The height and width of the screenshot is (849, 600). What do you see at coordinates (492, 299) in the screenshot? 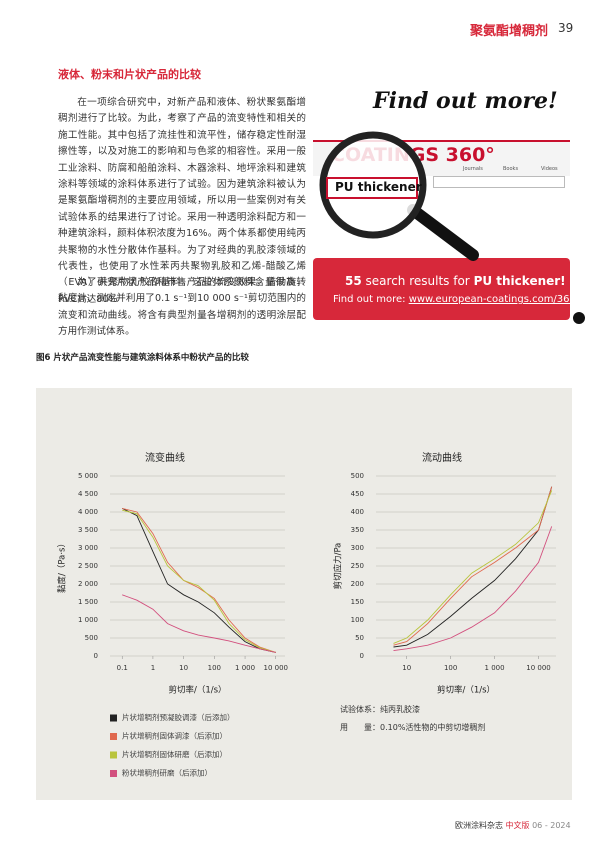
I see `link: www.european-coatings.com/360` at bounding box center [492, 299].